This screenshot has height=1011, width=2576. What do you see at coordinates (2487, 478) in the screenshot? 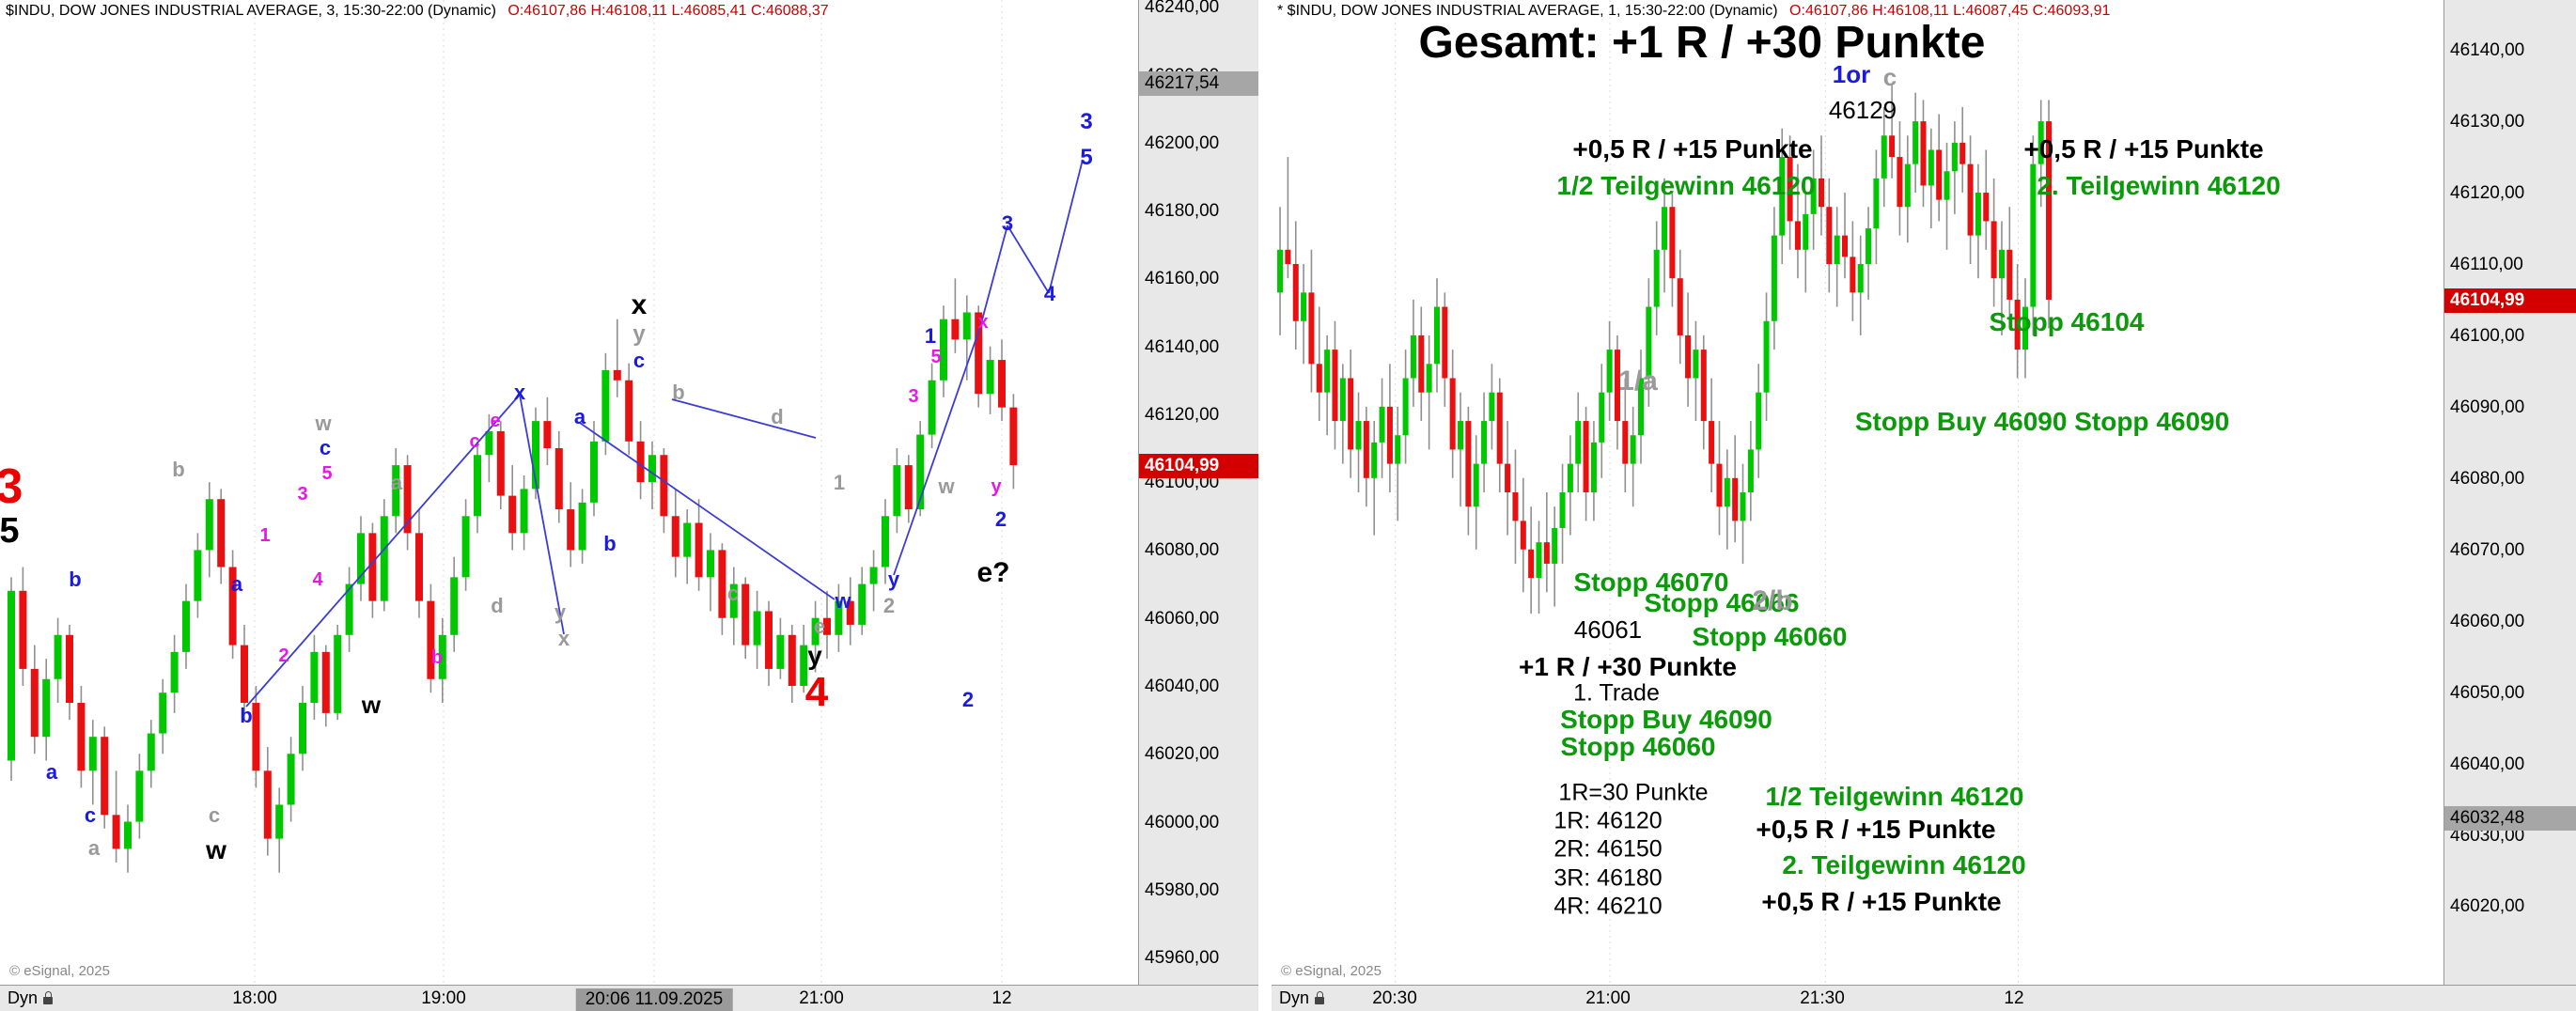
I see `price-axis-label: 46080,00` at bounding box center [2487, 478].